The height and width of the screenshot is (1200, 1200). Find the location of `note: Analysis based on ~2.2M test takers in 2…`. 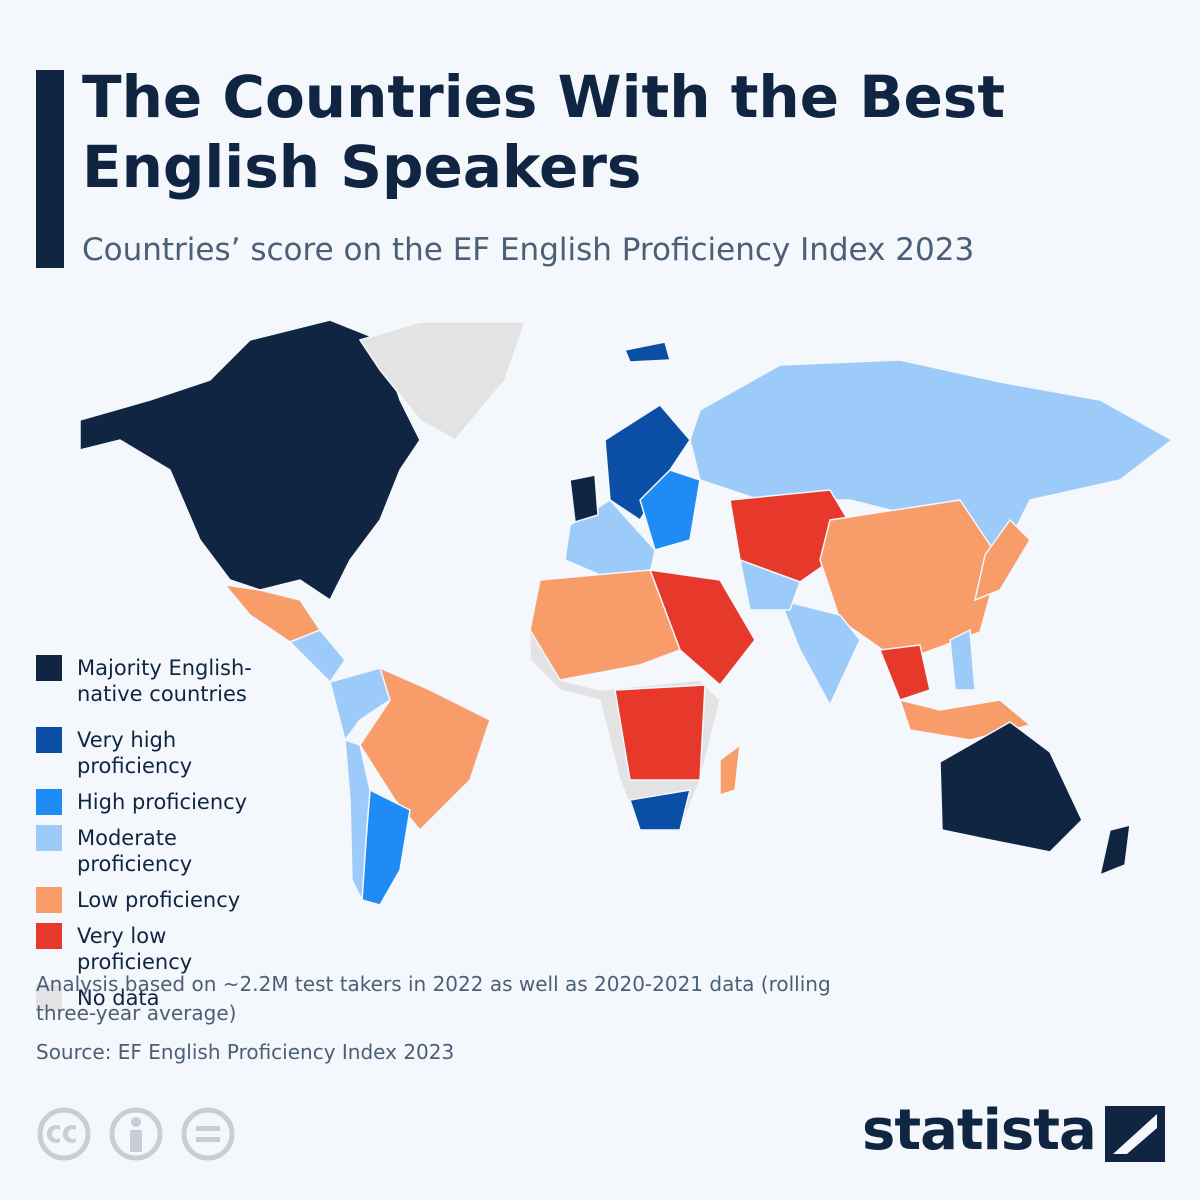

note: Analysis based on ~2.2M test takers in 2… is located at coordinates (433, 998).